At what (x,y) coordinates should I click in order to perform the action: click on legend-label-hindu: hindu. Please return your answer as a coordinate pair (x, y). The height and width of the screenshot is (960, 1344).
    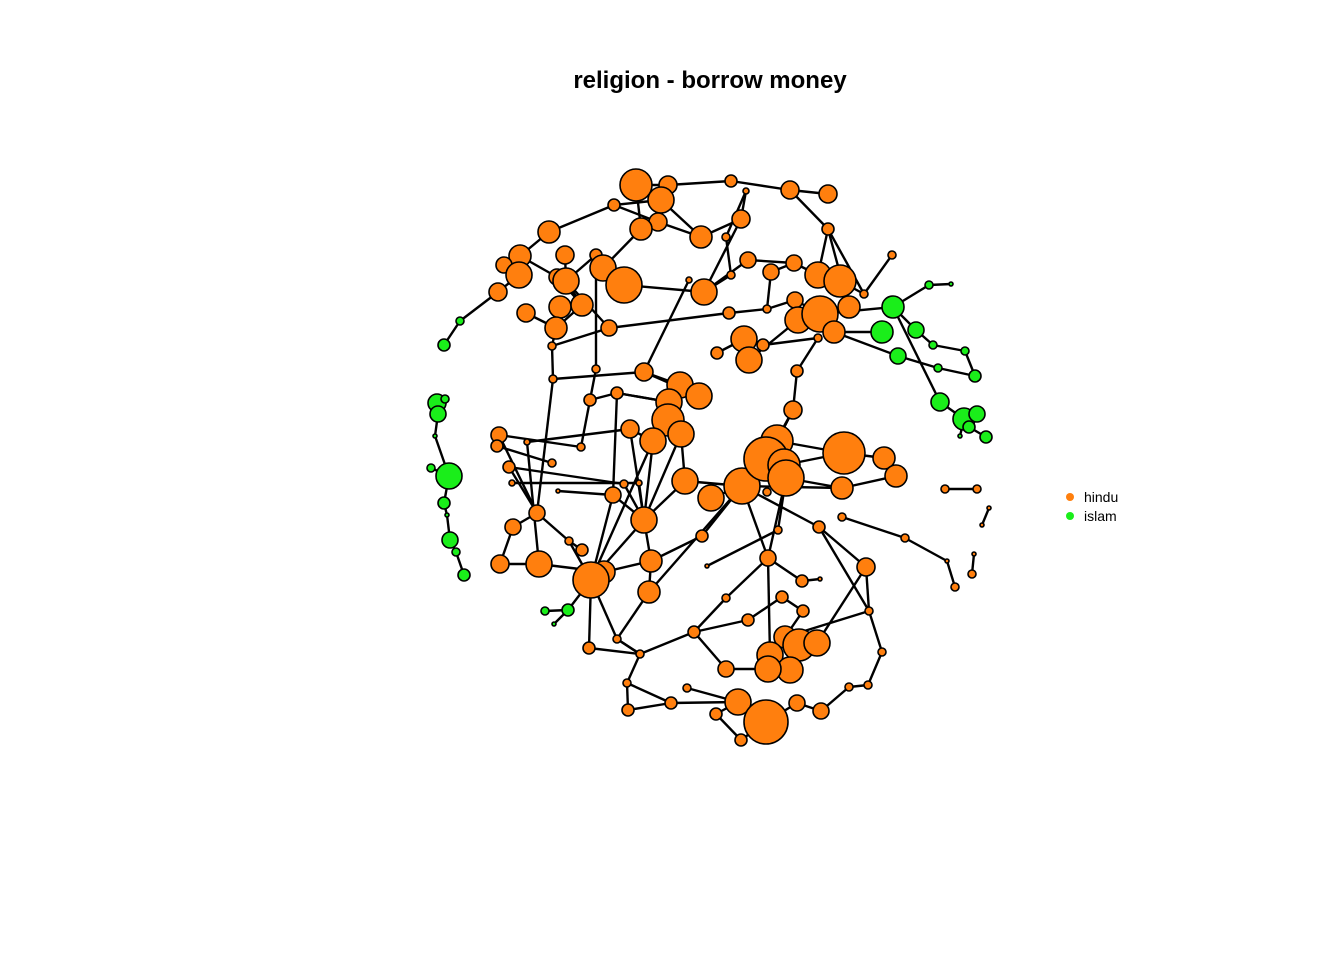
    Looking at the image, I should click on (1101, 497).